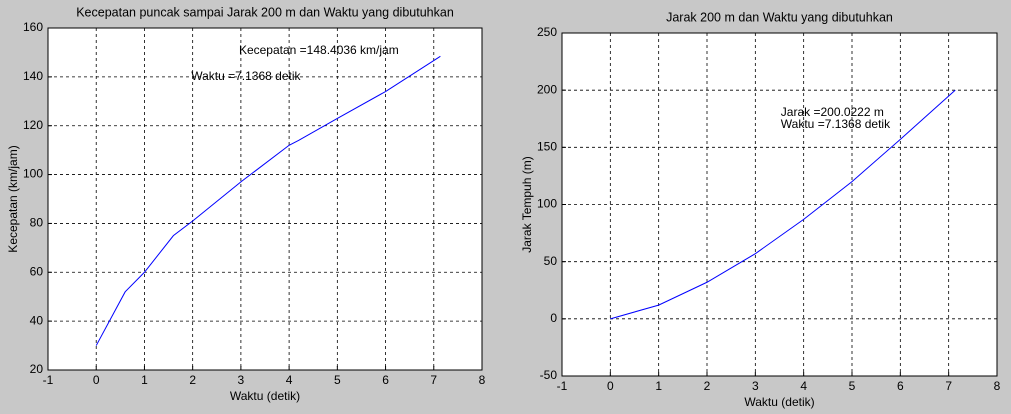 Image resolution: width=1011 pixels, height=414 pixels. What do you see at coordinates (319, 50) in the screenshot?
I see `annotation: Kecepatan =148.4036 km/jam` at bounding box center [319, 50].